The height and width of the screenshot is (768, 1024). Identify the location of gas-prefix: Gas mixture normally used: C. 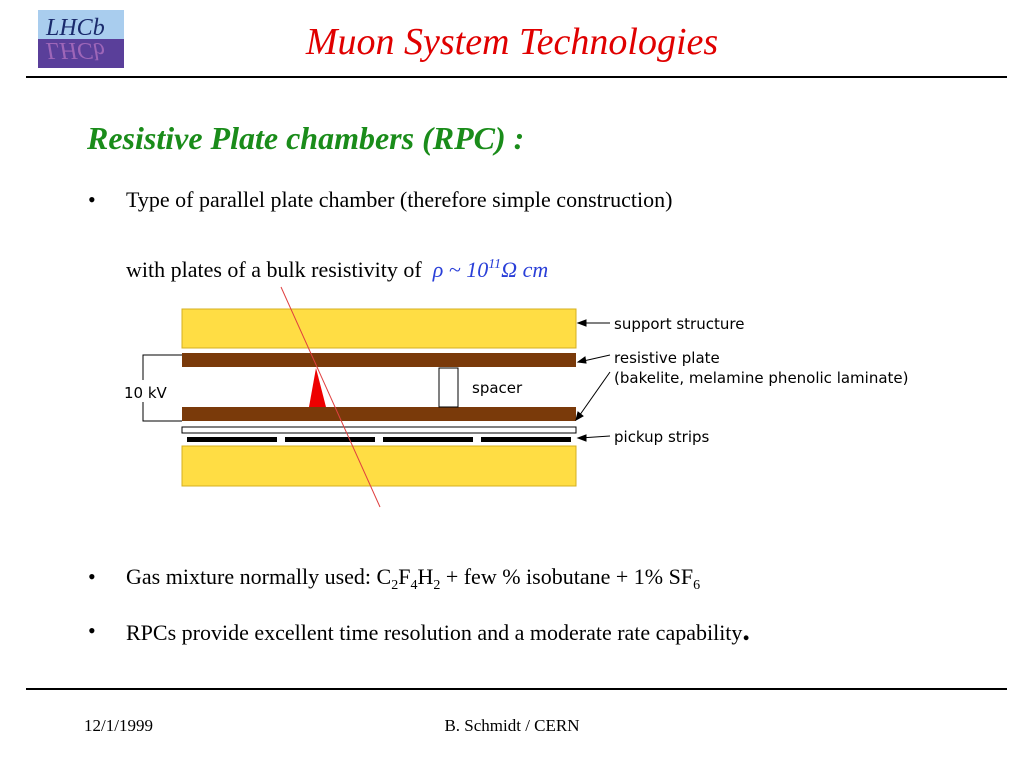
(258, 576).